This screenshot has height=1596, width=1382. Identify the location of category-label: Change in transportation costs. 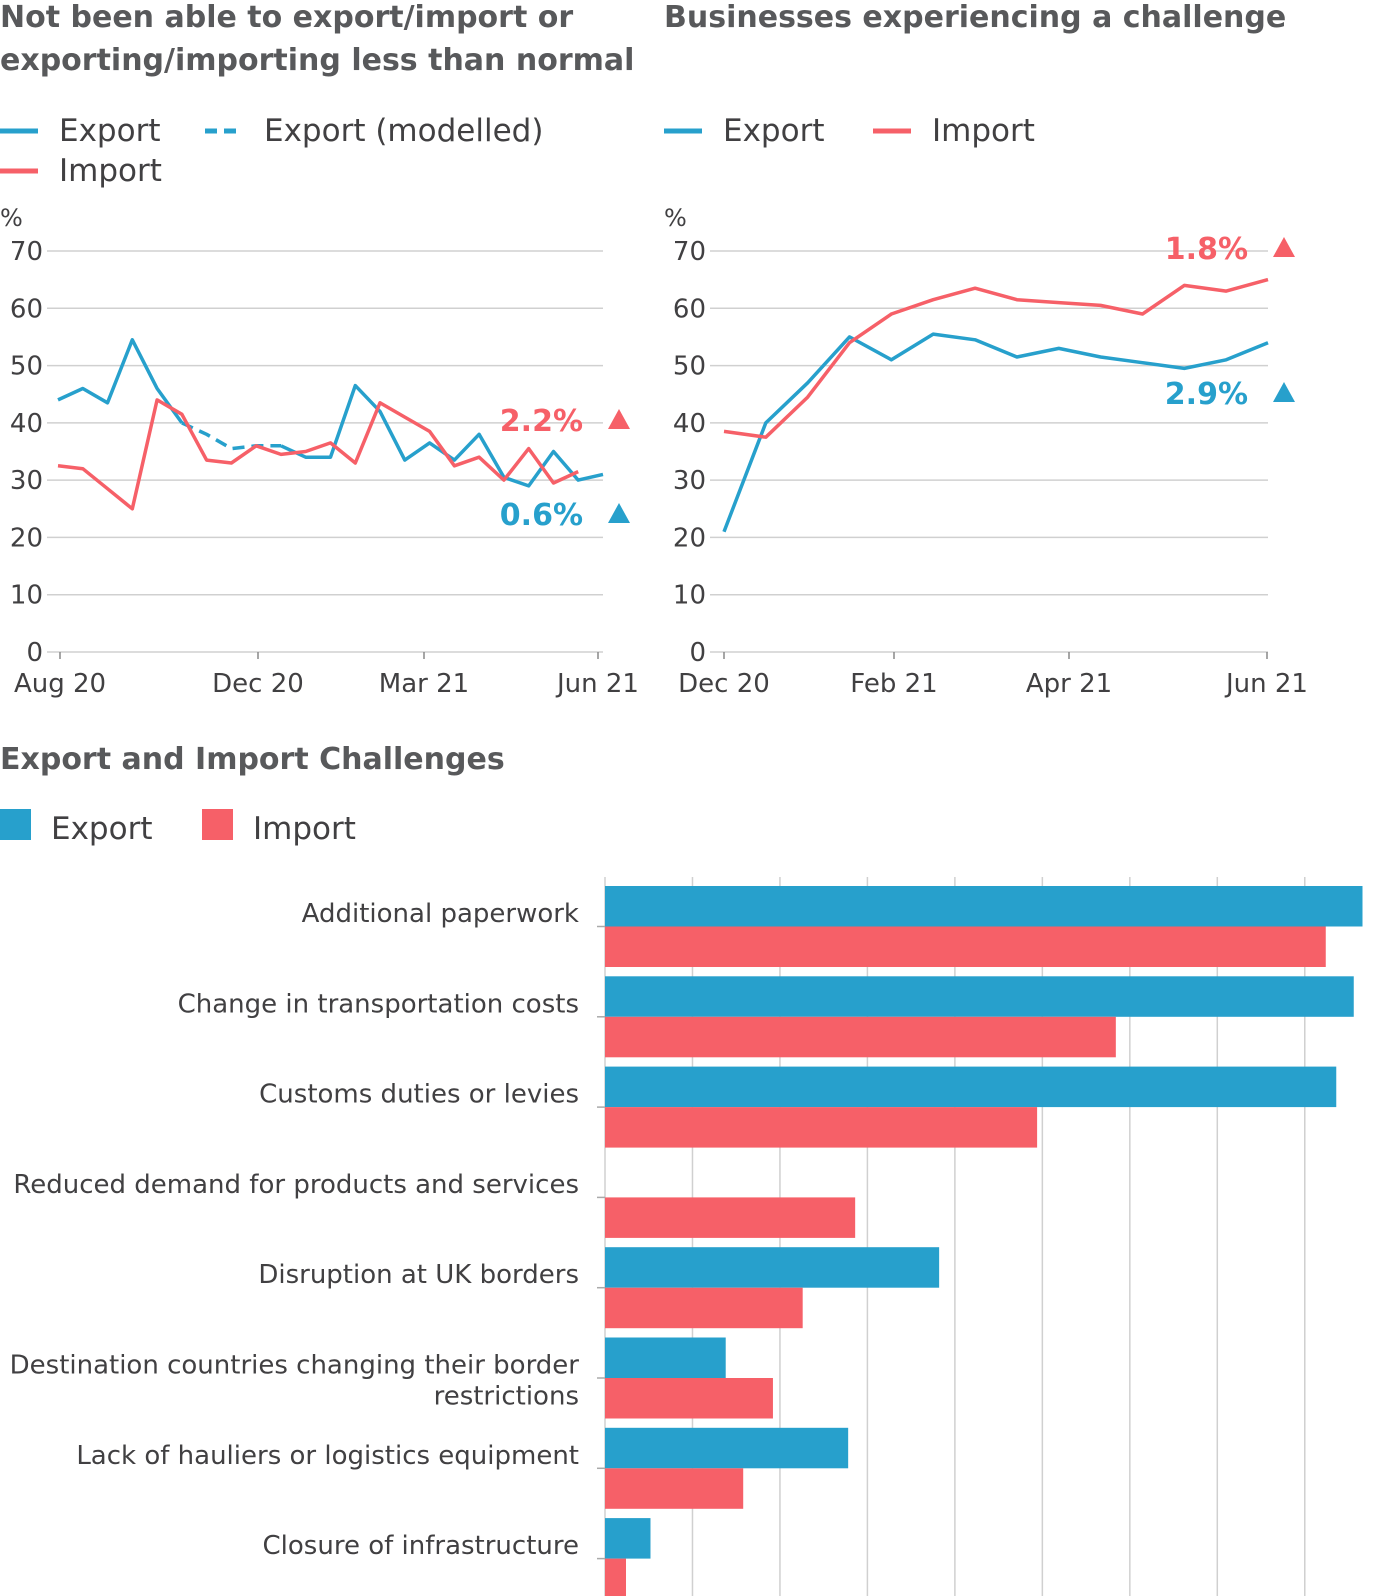
(378, 1004).